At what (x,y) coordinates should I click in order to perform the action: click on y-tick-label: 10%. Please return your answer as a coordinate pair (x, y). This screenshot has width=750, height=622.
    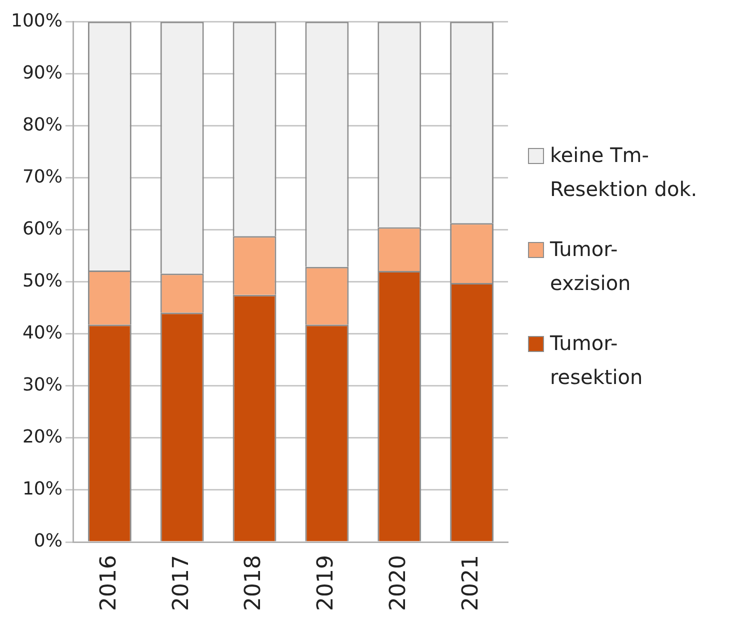
    Looking at the image, I should click on (42, 489).